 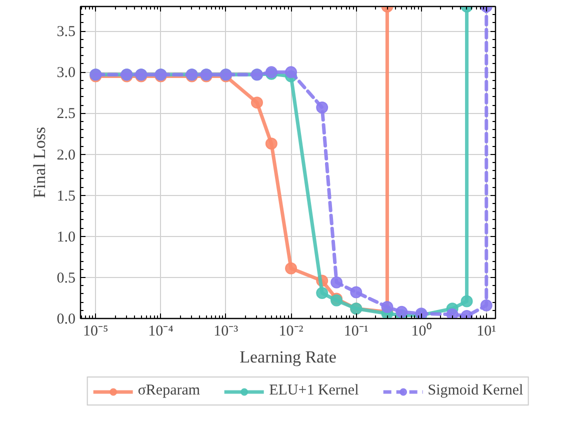 I want to click on legend-label: ELU+1 Kernel, so click(x=314, y=391).